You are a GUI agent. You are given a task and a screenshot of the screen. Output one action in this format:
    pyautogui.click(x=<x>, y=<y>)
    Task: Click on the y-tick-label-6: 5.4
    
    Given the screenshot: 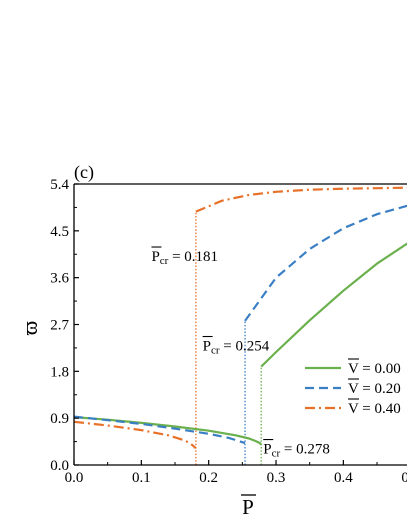 What is the action you would take?
    pyautogui.click(x=59, y=185)
    